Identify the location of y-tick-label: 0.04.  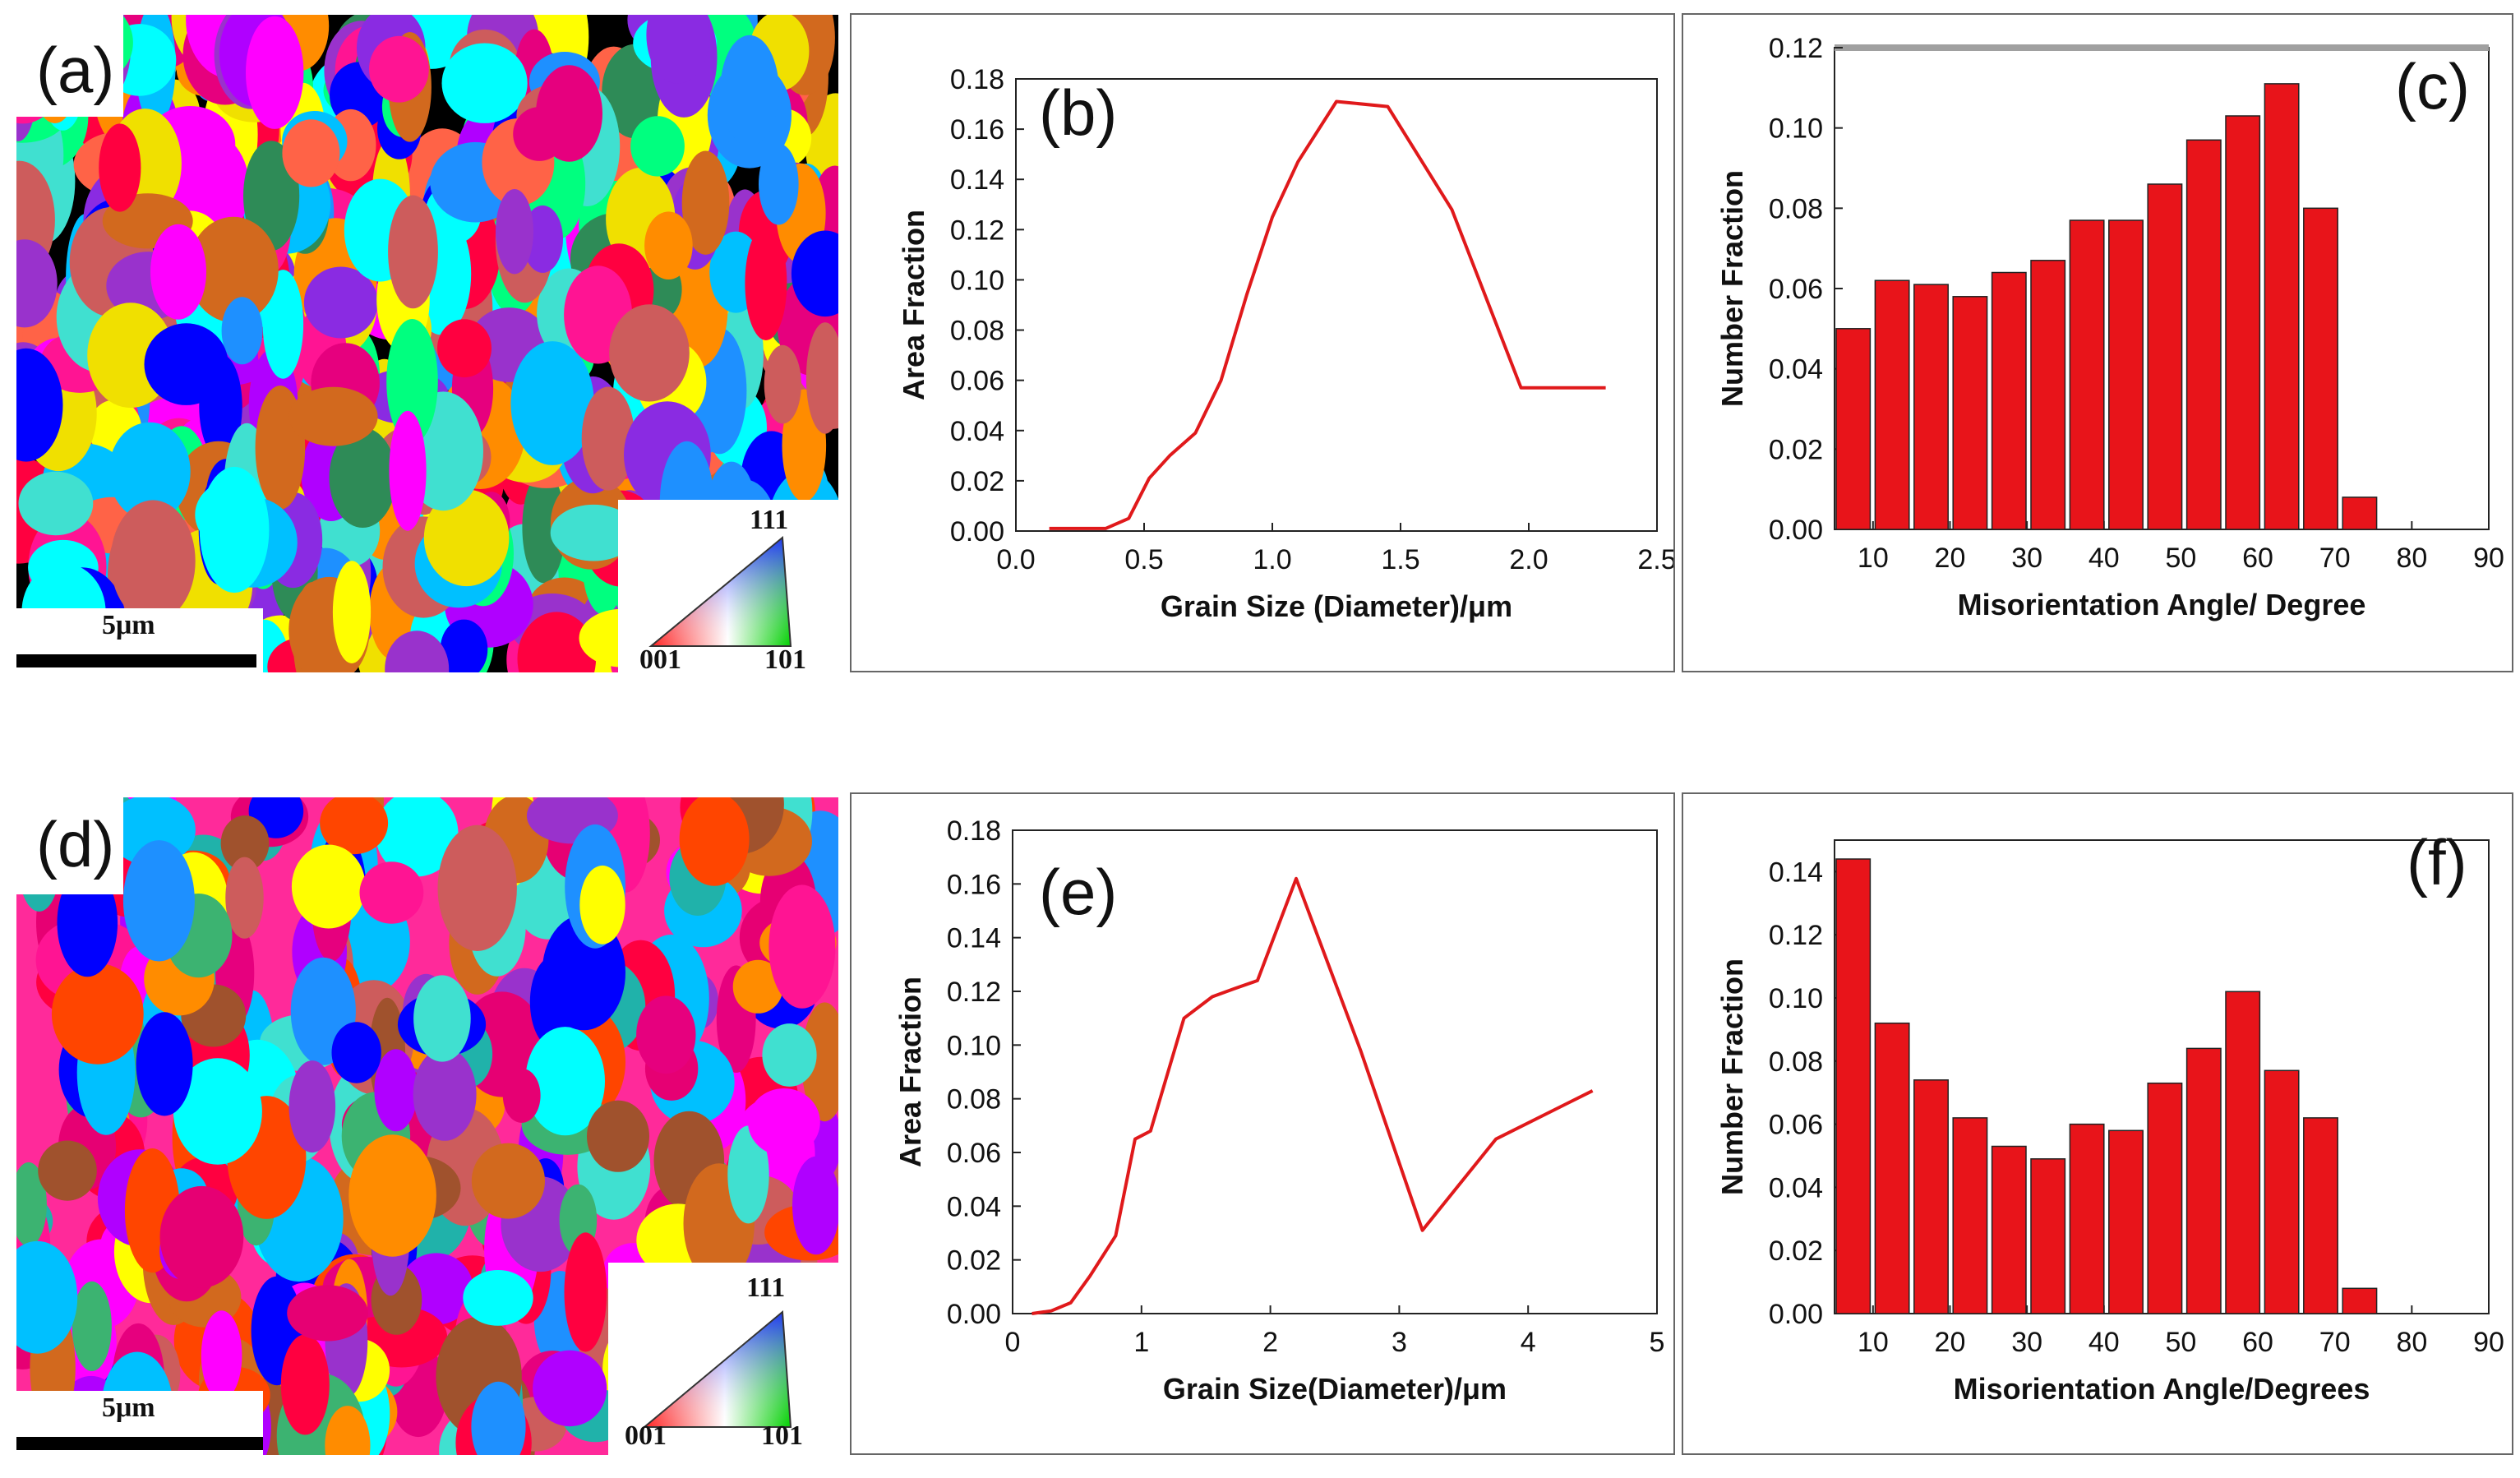
(974, 1206).